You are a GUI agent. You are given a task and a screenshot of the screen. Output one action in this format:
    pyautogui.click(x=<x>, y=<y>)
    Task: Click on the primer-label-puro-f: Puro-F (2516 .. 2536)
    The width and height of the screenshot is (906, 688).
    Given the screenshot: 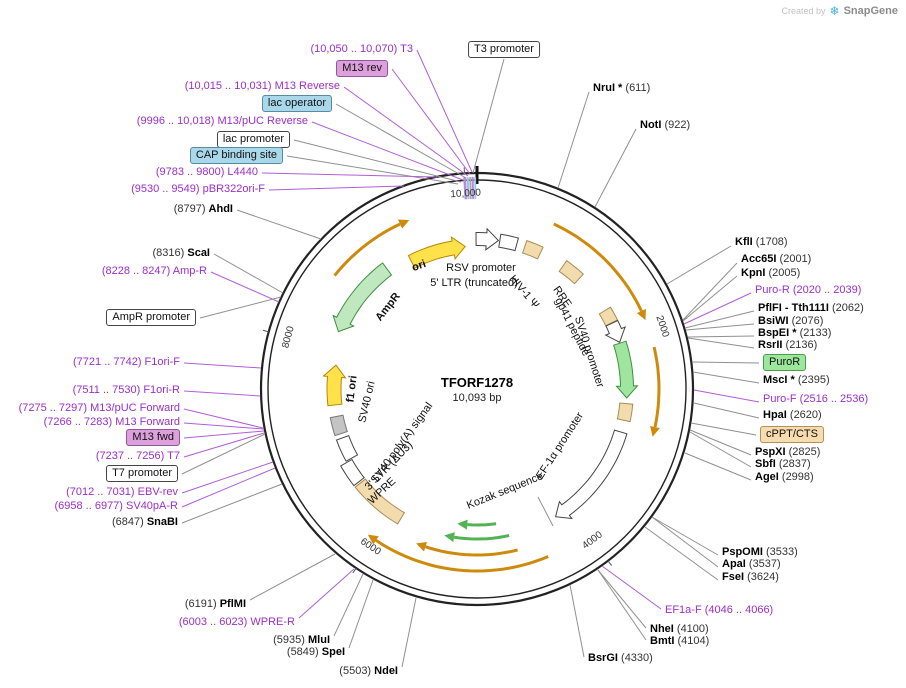 What is the action you would take?
    pyautogui.click(x=816, y=399)
    